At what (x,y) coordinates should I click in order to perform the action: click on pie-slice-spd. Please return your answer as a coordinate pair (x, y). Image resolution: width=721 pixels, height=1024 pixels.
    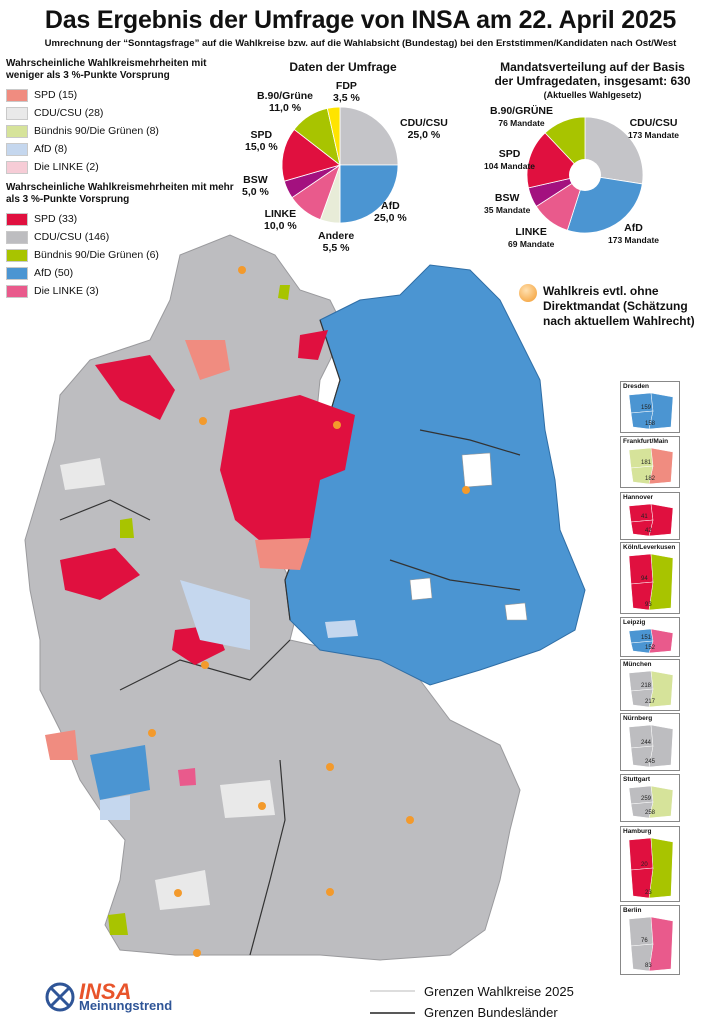
    Looking at the image, I should click on (311, 155).